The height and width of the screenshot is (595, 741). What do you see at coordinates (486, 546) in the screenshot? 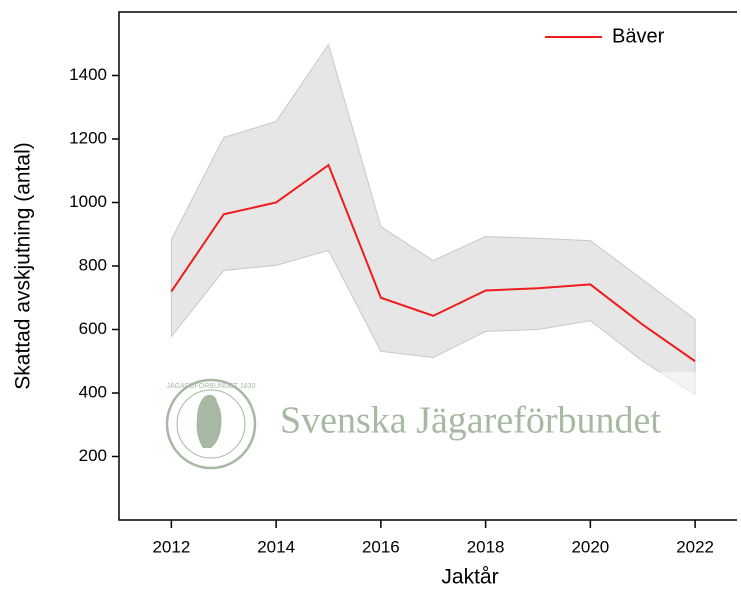
I see `x-tick-label: 2018` at bounding box center [486, 546].